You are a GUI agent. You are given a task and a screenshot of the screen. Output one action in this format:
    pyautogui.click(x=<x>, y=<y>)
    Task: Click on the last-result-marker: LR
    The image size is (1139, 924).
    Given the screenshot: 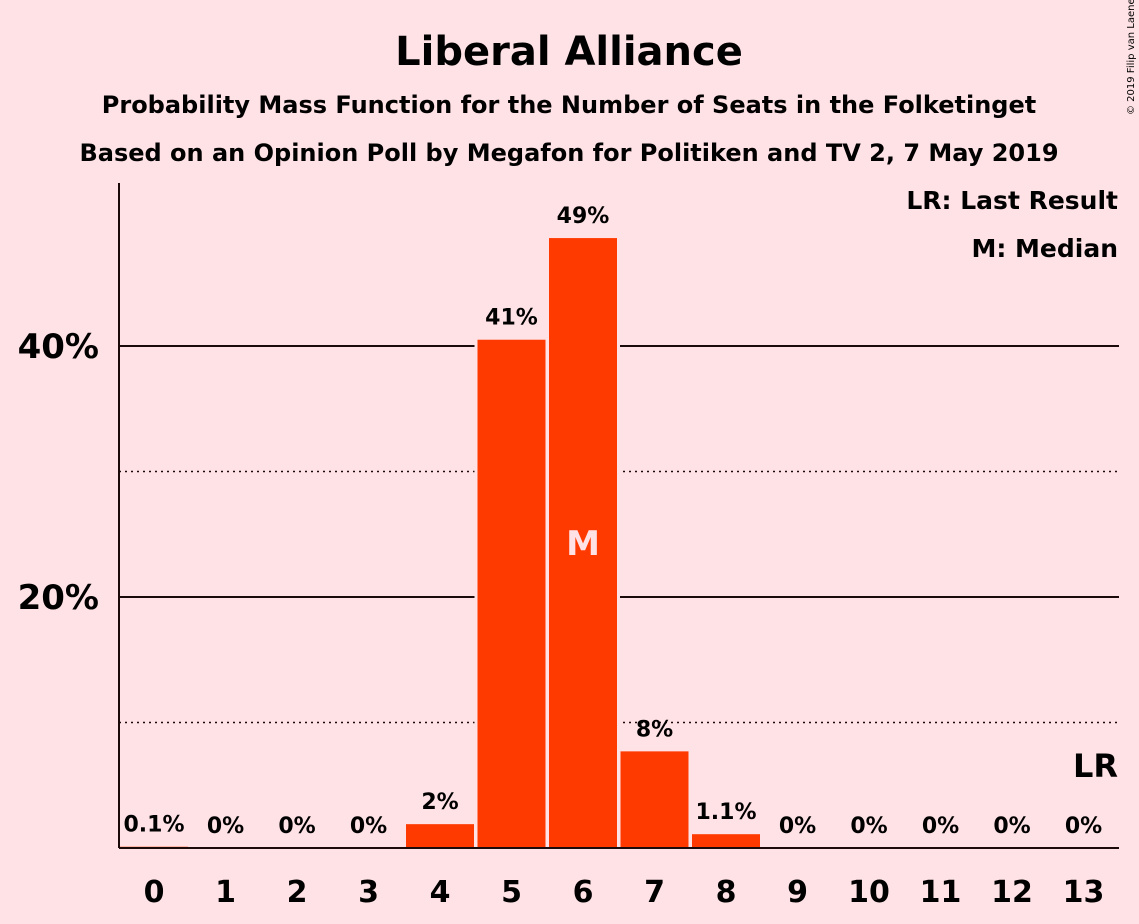 What is the action you would take?
    pyautogui.click(x=1095, y=766)
    